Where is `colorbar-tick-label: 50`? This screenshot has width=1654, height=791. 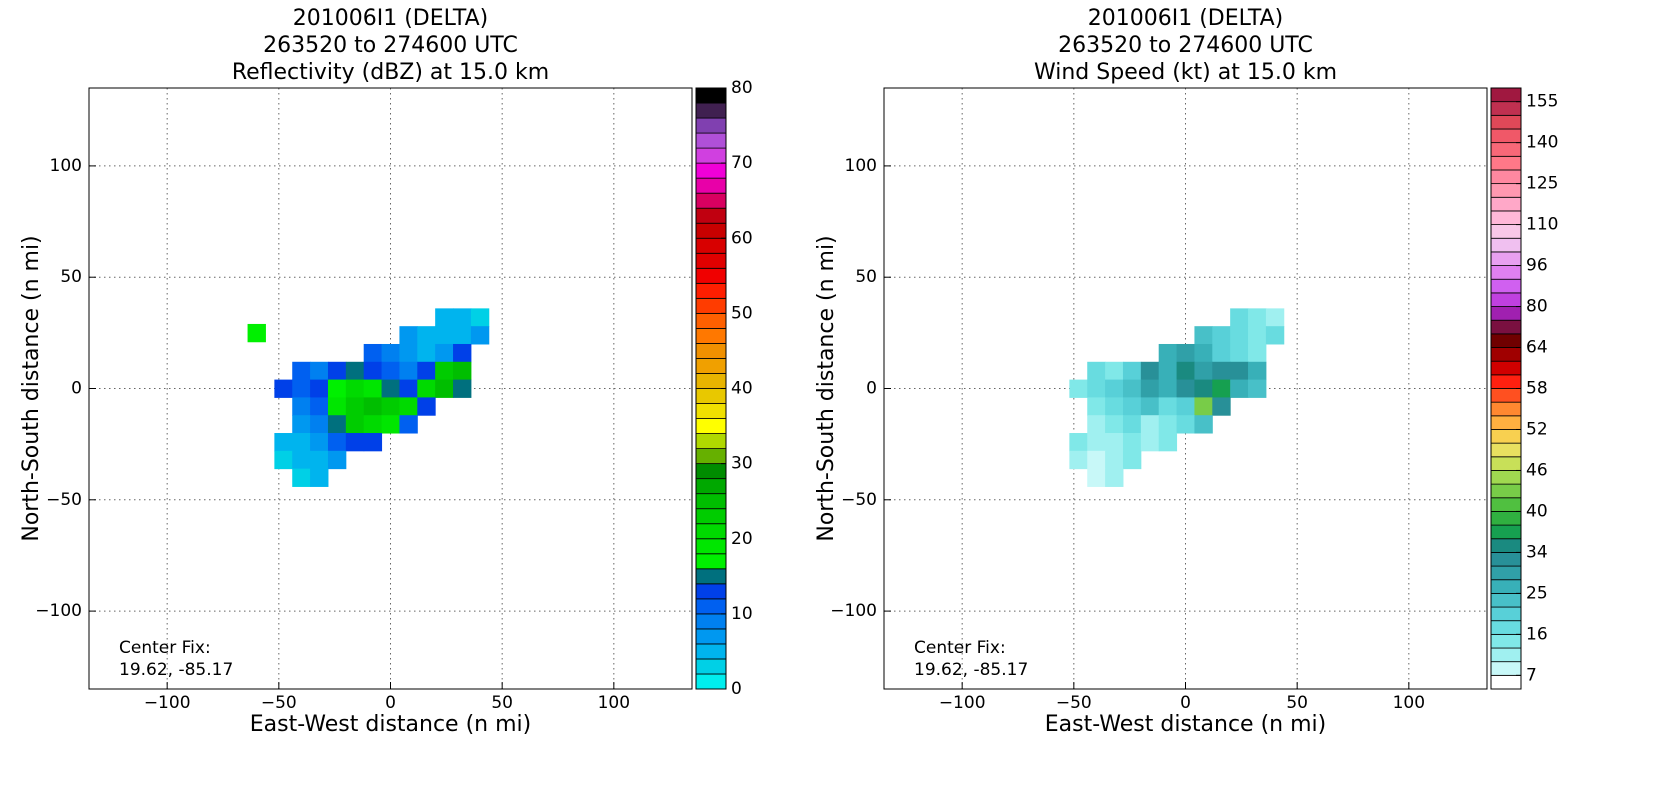 colorbar-tick-label: 50 is located at coordinates (742, 313).